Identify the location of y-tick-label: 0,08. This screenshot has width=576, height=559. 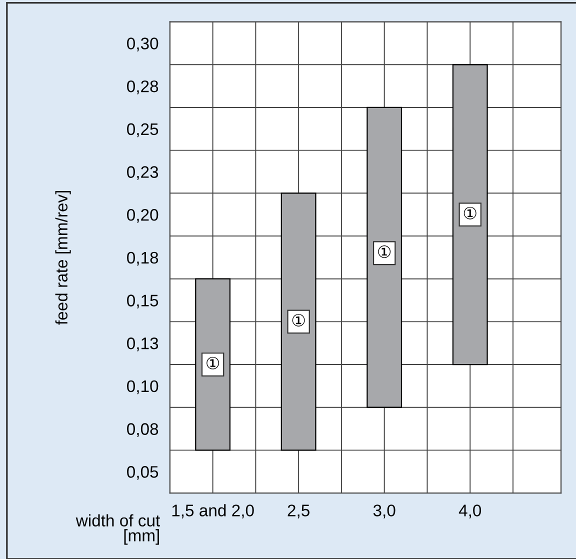
(142, 430).